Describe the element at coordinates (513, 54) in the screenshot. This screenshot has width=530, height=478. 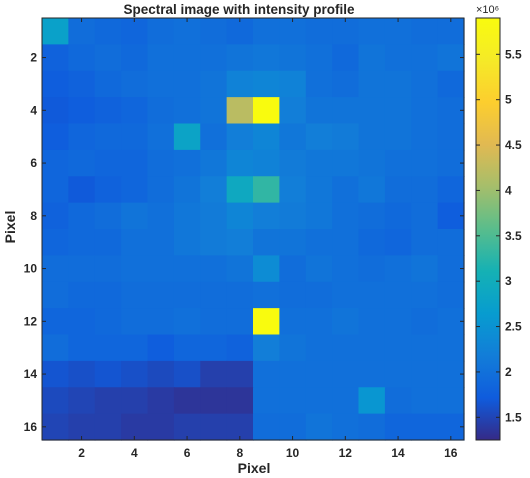
I see `colorbar-tick-label: 5.5` at that location.